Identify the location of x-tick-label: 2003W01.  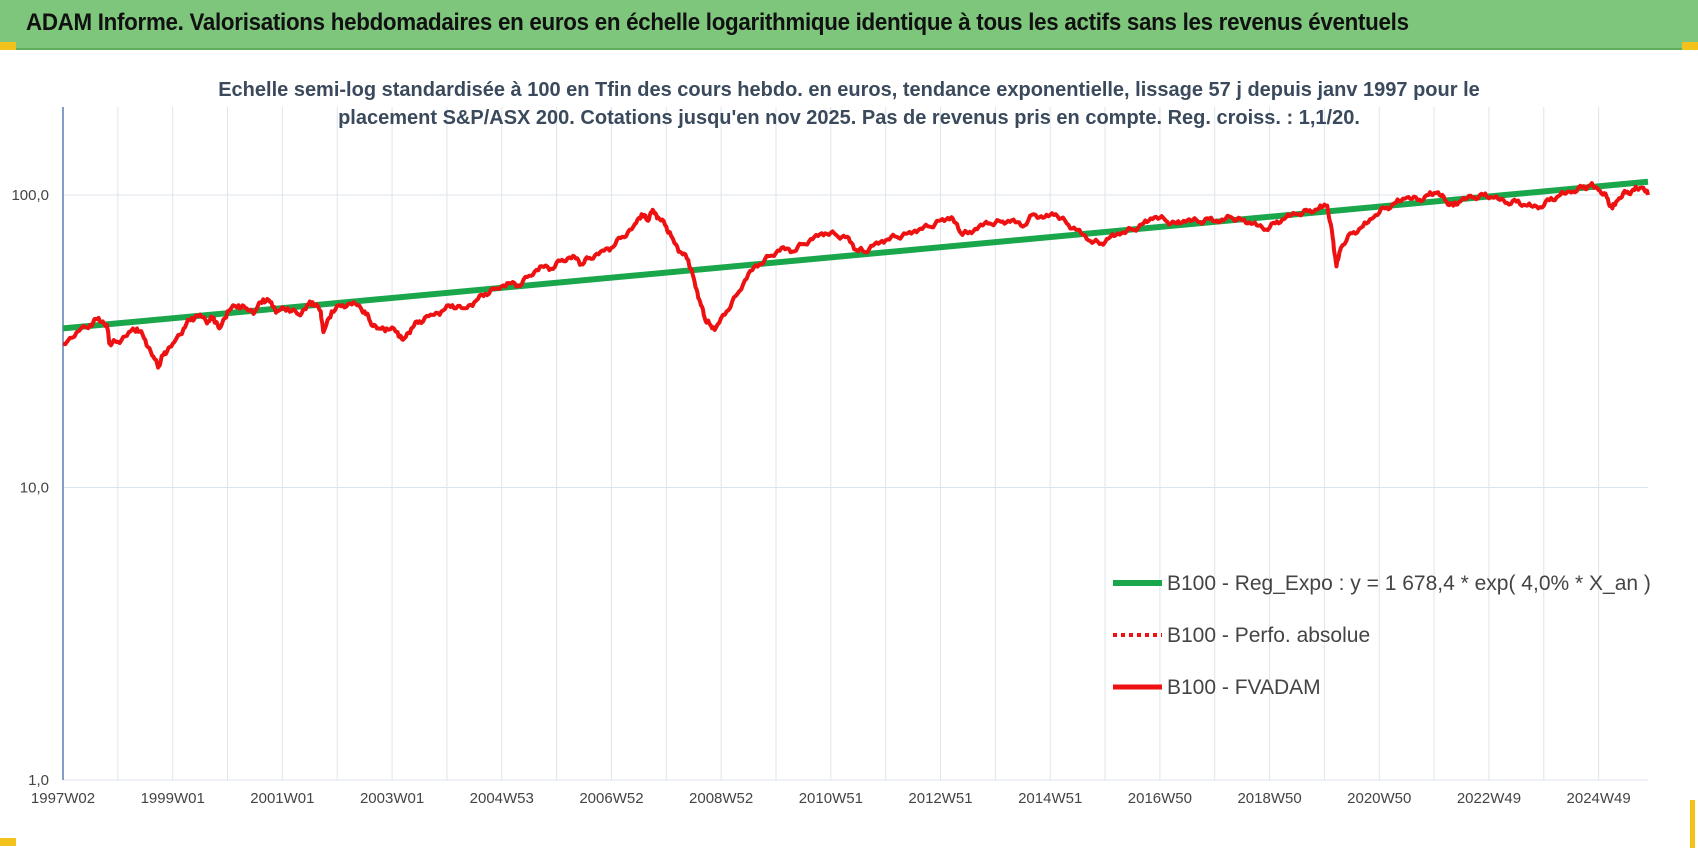
(392, 798).